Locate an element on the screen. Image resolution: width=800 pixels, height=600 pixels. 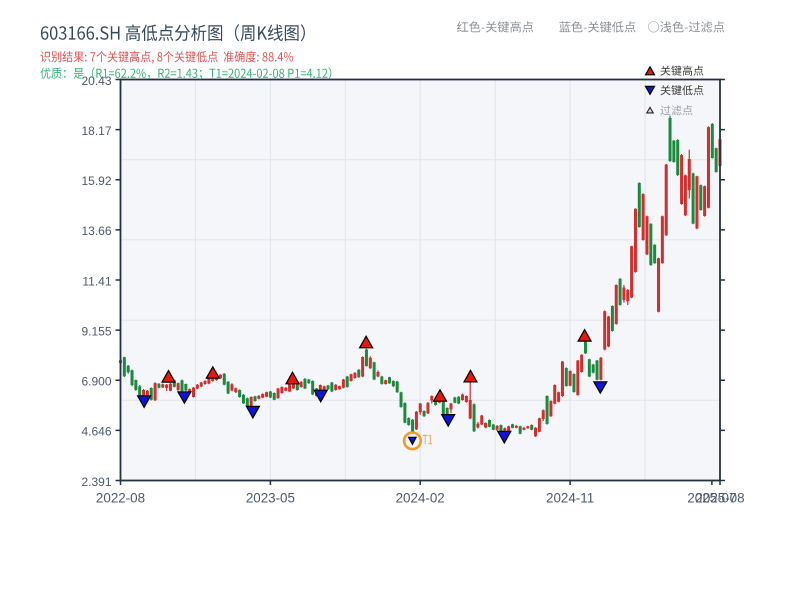
svg-text: 2025-08 is located at coordinates (719, 497).